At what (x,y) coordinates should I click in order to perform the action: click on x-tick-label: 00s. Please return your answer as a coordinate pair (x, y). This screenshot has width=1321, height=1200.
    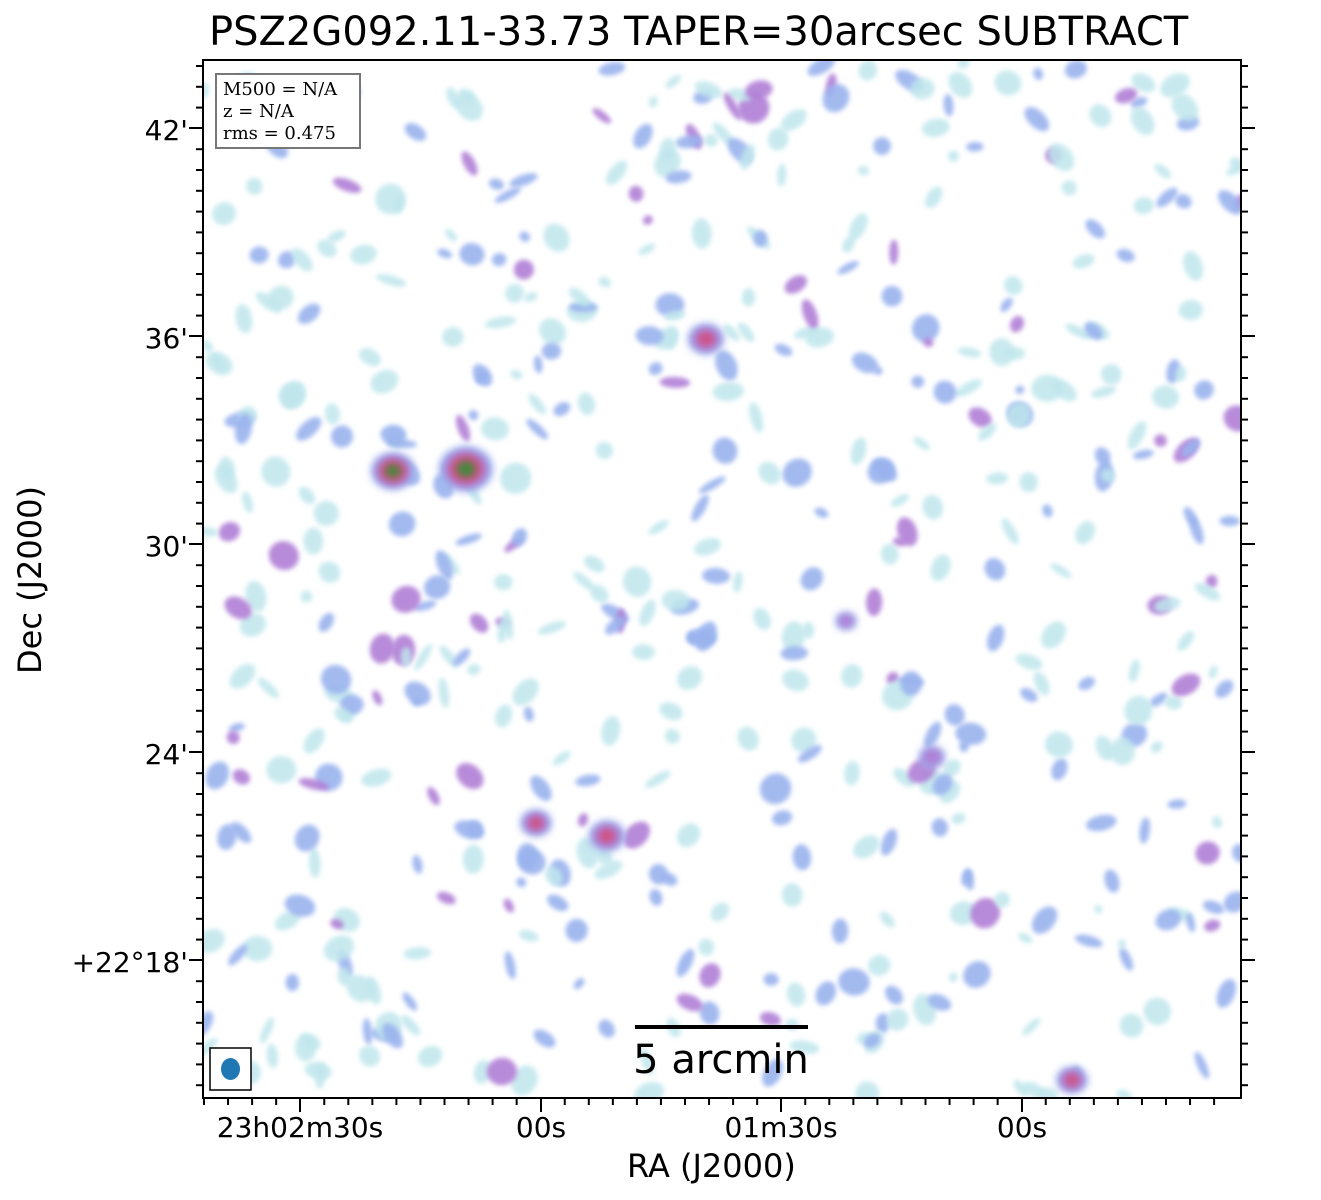
    Looking at the image, I should click on (541, 1127).